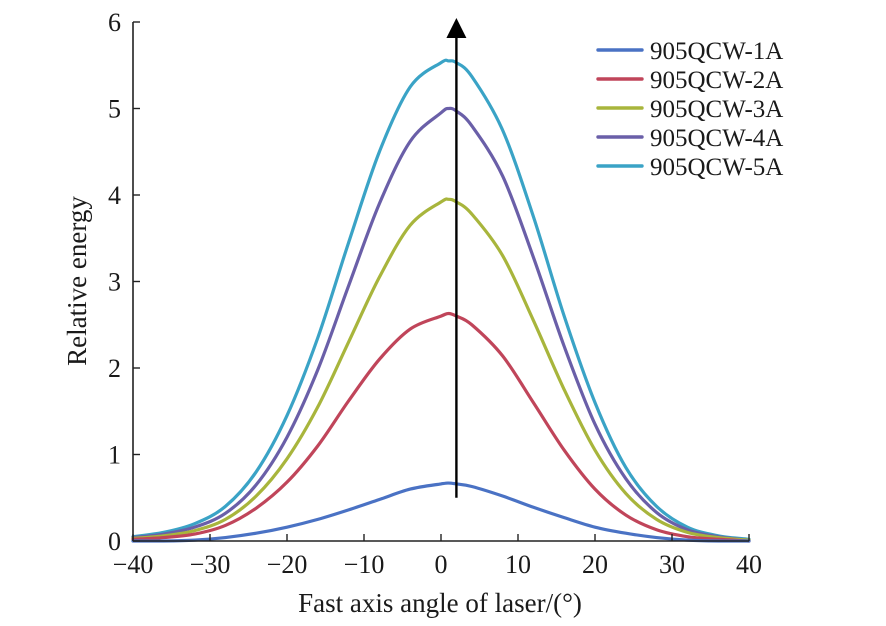  What do you see at coordinates (749, 564) in the screenshot?
I see `x-tick-label: 40` at bounding box center [749, 564].